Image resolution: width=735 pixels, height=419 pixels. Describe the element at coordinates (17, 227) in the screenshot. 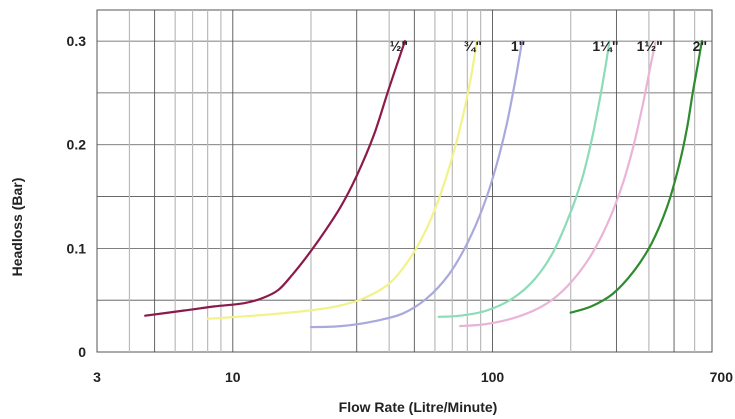

I see `y-axis-label: Headloss (Bar)` at that location.